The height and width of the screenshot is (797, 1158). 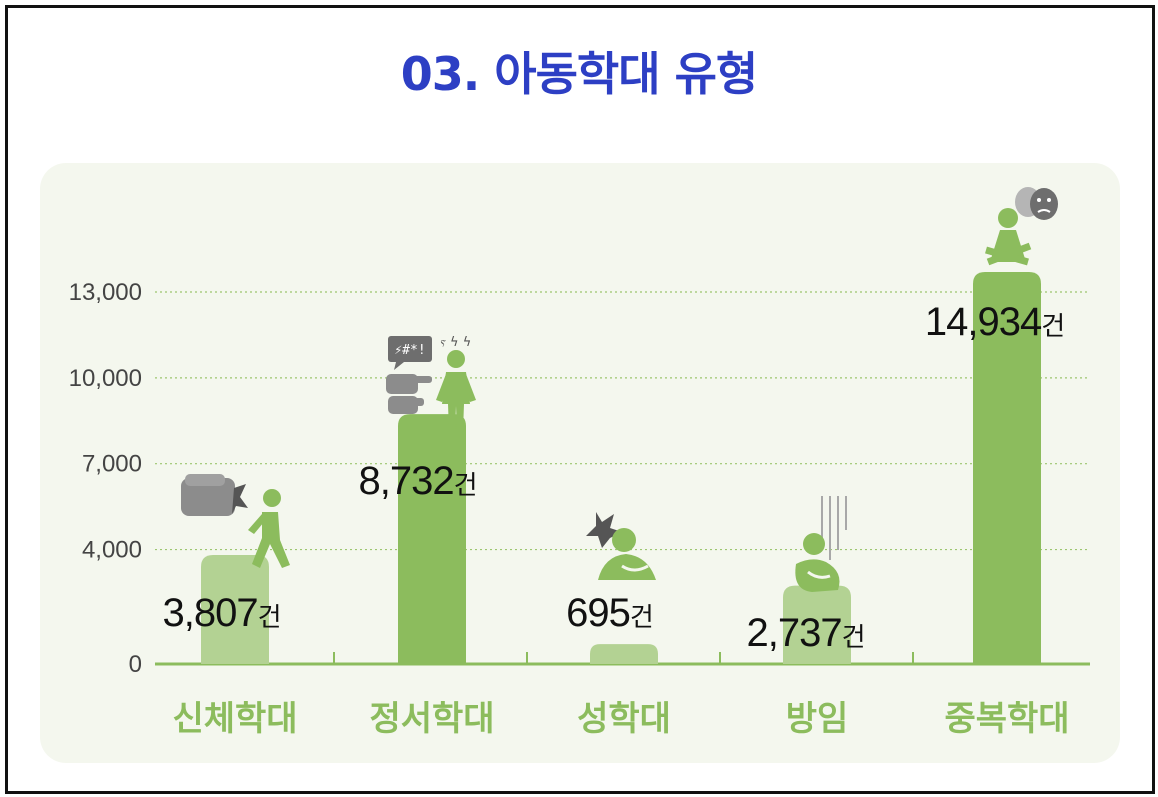 What do you see at coordinates (621, 546) in the screenshot?
I see `crouching-person-burst-icon` at bounding box center [621, 546].